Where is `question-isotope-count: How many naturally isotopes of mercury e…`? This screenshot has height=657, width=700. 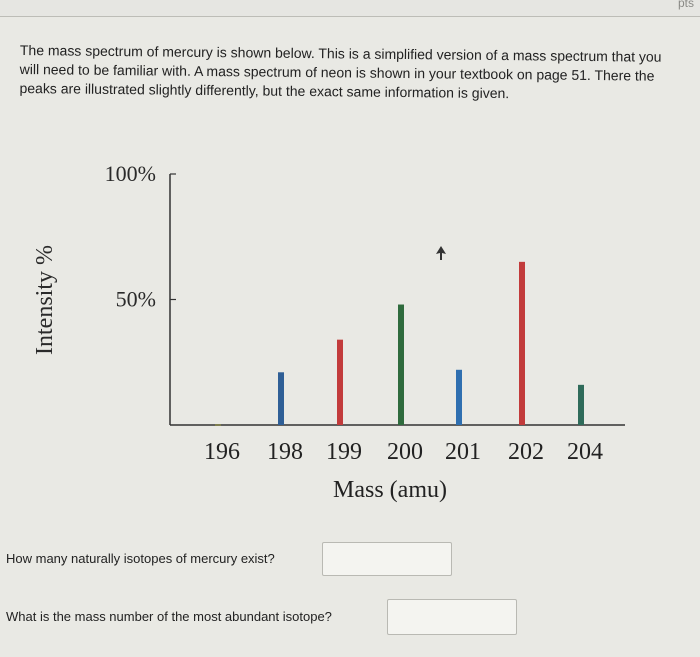
question-isotope-count: How many naturally isotopes of mercury e… is located at coordinates (140, 558).